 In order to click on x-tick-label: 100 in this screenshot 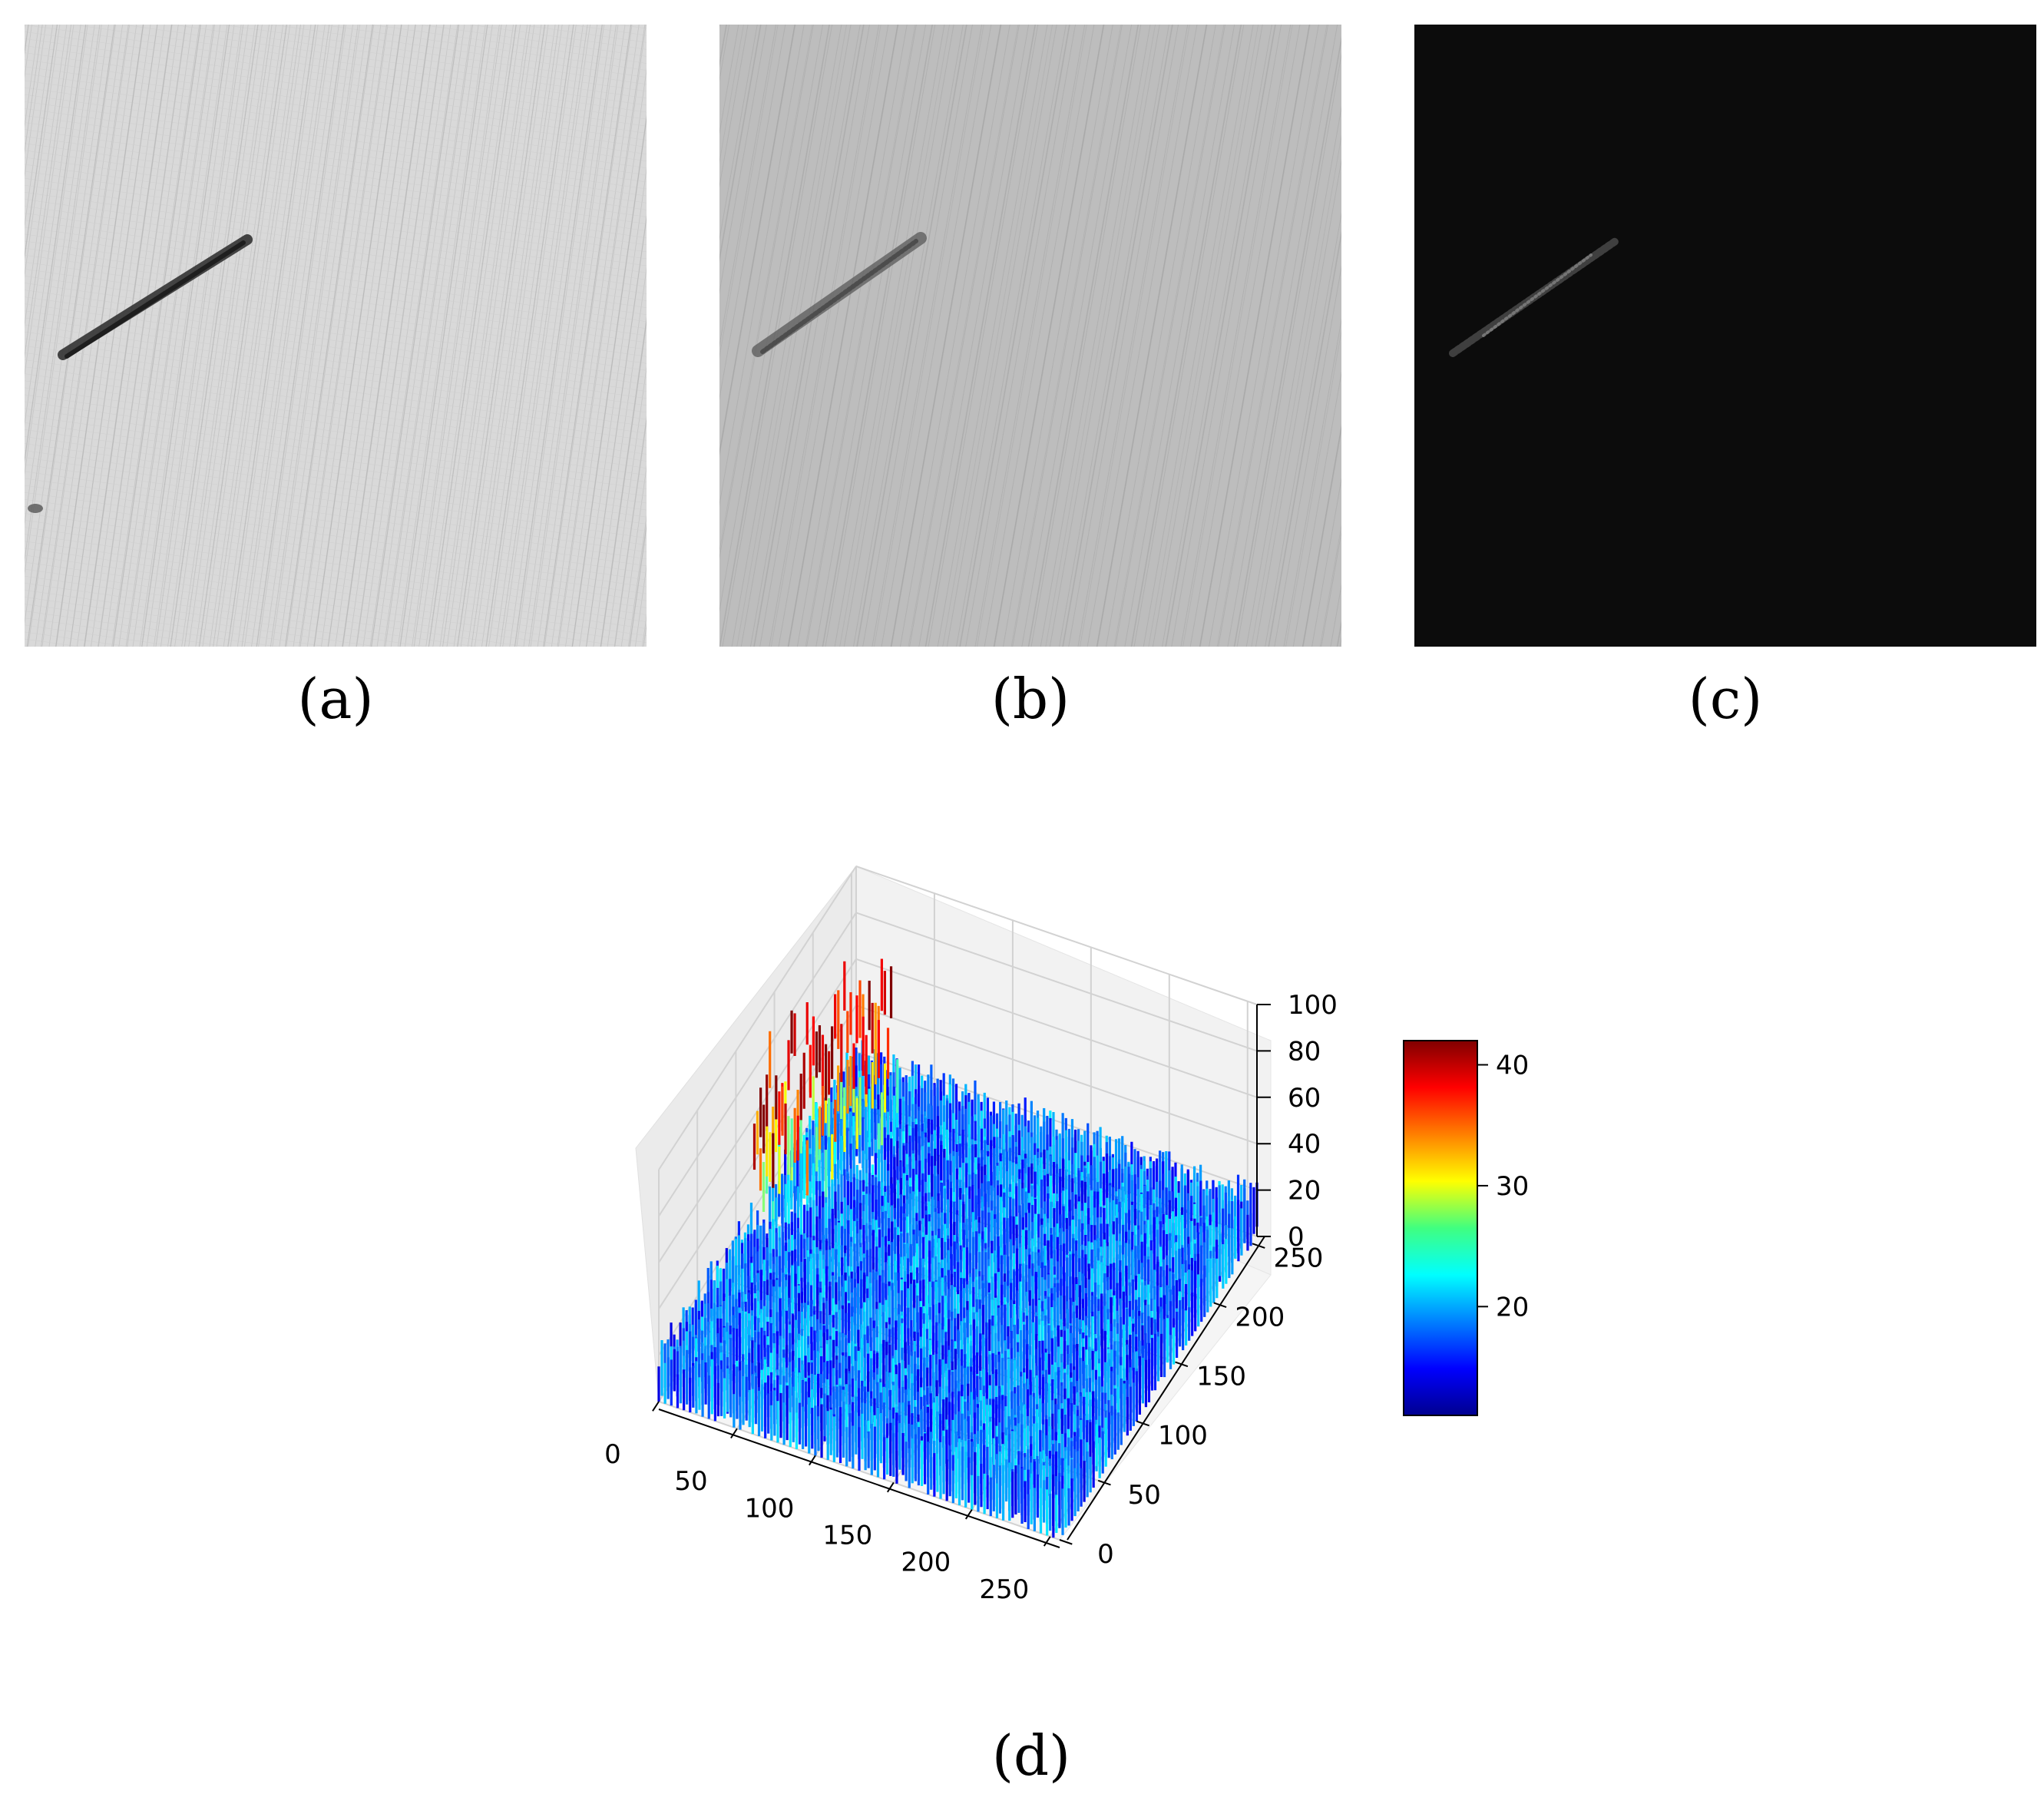, I will do `click(769, 1508)`.